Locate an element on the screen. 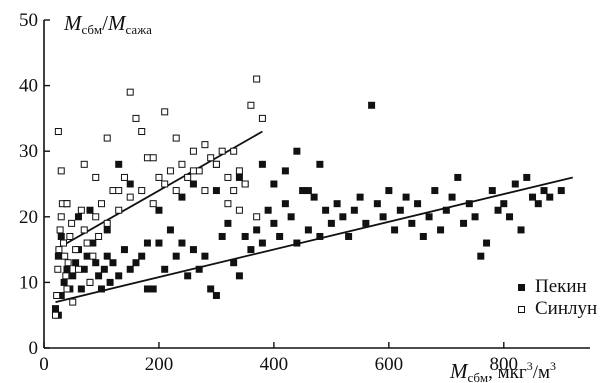 Image resolution: width=608 pixels, height=383 pixels. y-tick-label: 40 is located at coordinates (28, 86).